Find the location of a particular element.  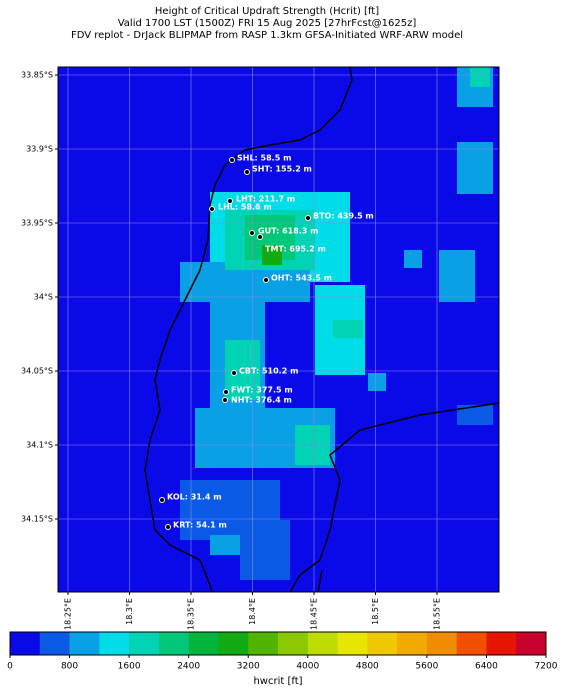

lon-tick-label: 18.3°E is located at coordinates (129, 611).